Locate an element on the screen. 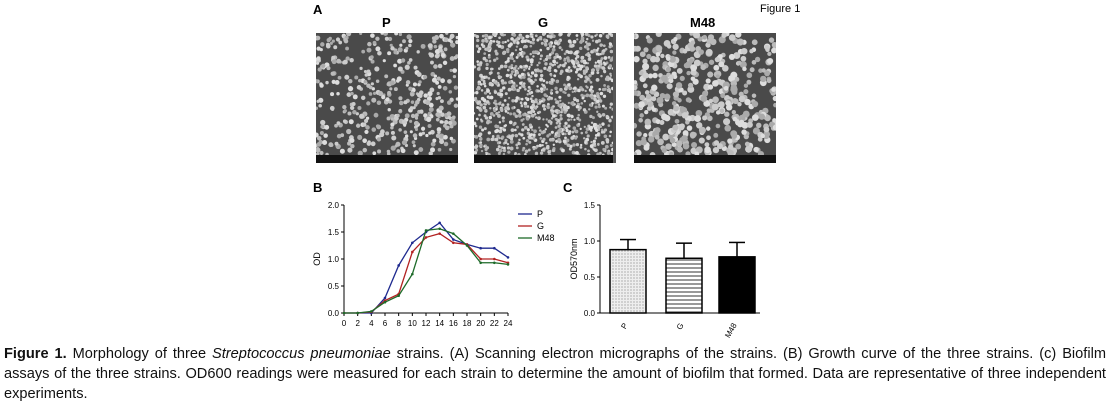  x-tick-label: 14 is located at coordinates (439, 323).